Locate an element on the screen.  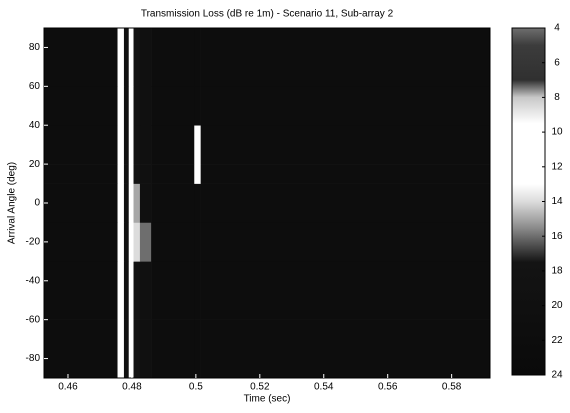
y-tick-label: 80 is located at coordinates (35, 47).